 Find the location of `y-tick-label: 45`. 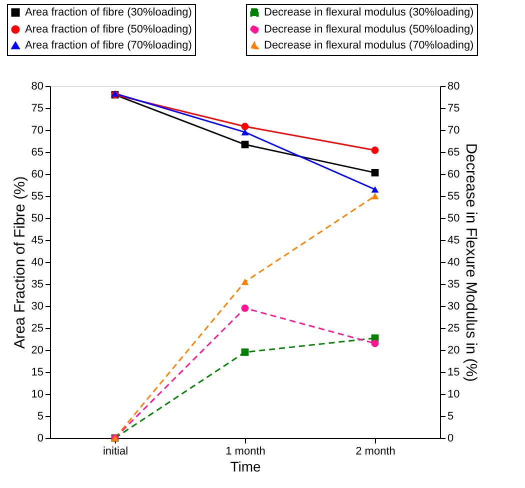

y-tick-label: 45 is located at coordinates (37, 240).